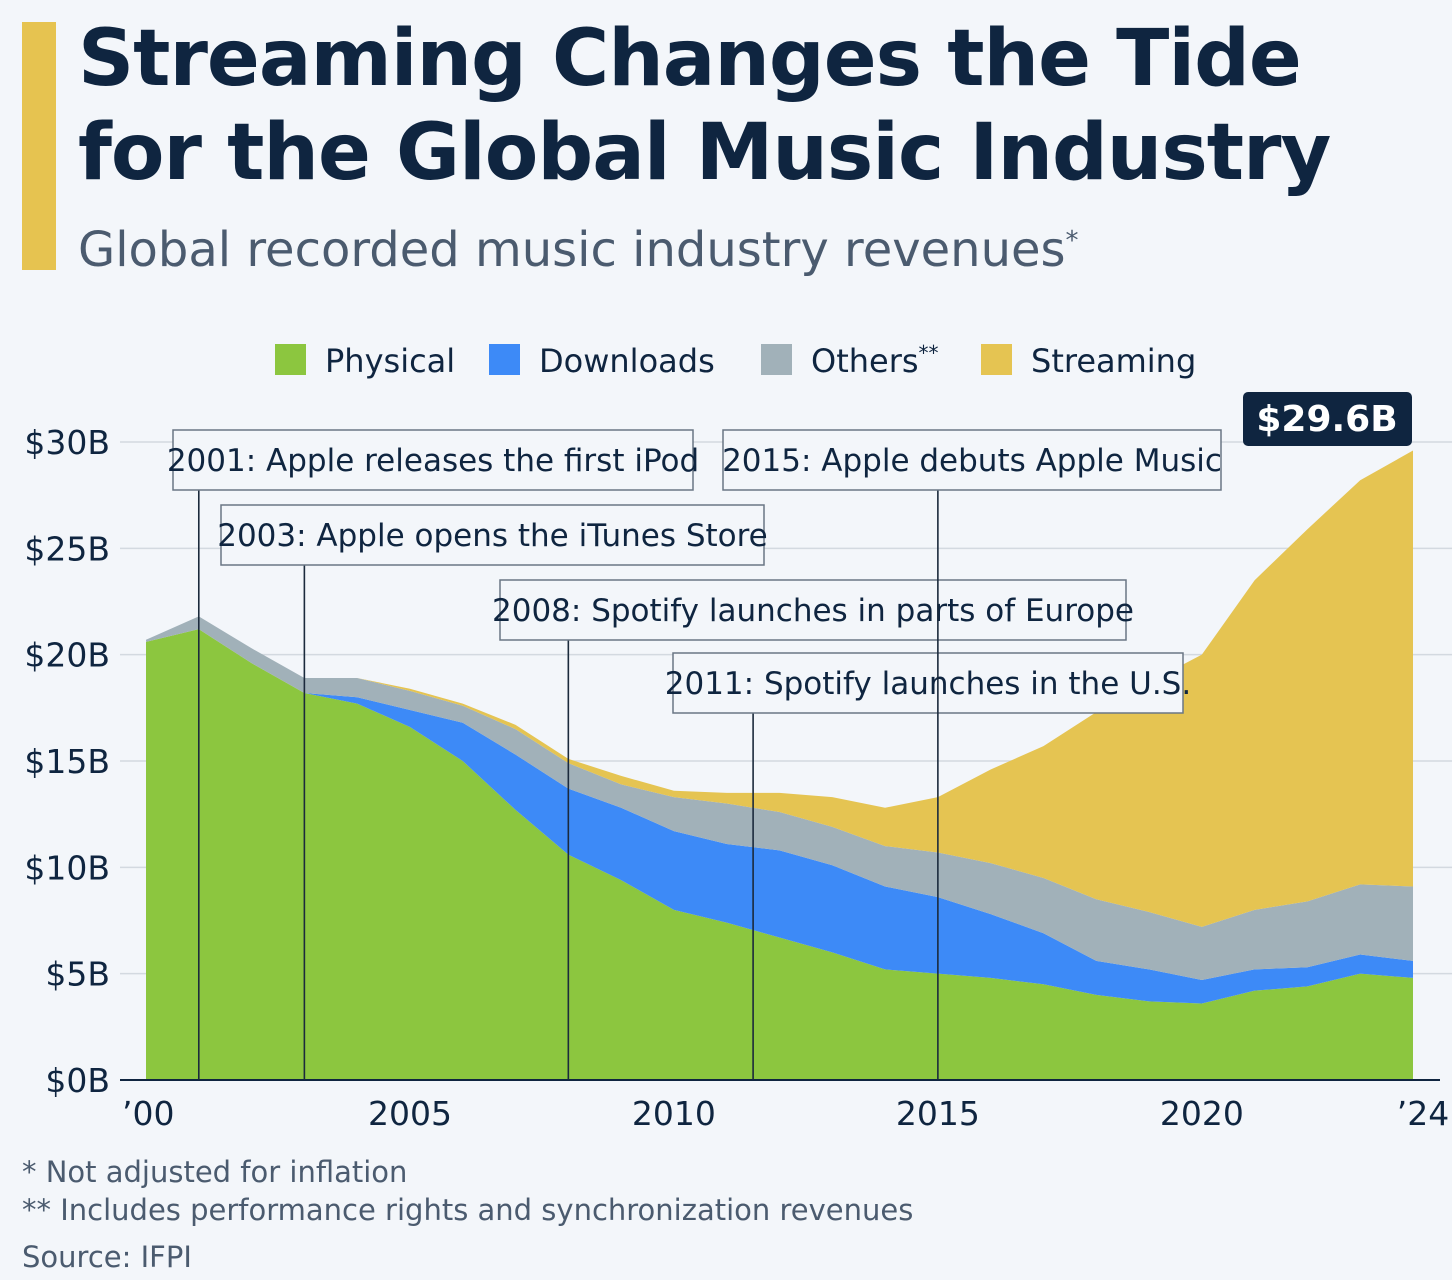  I want to click on annotation-text: 2001: Apple releases the first iPod, so click(433, 461).